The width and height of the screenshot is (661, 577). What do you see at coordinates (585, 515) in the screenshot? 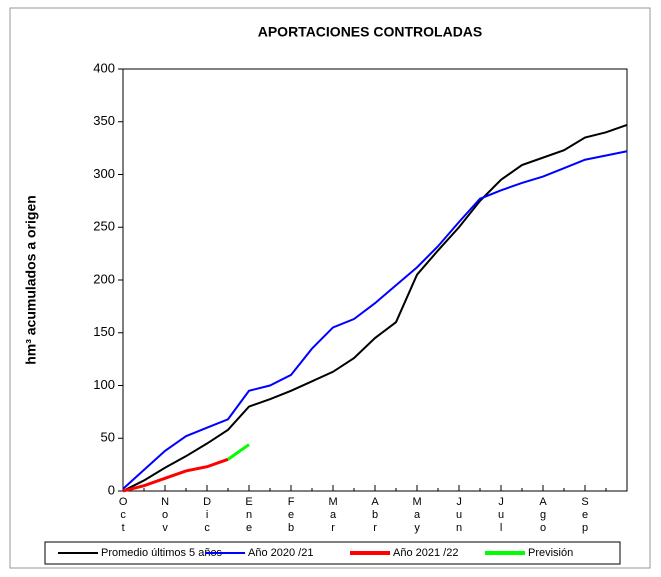
I see `x-tick-label: Sep` at bounding box center [585, 515].